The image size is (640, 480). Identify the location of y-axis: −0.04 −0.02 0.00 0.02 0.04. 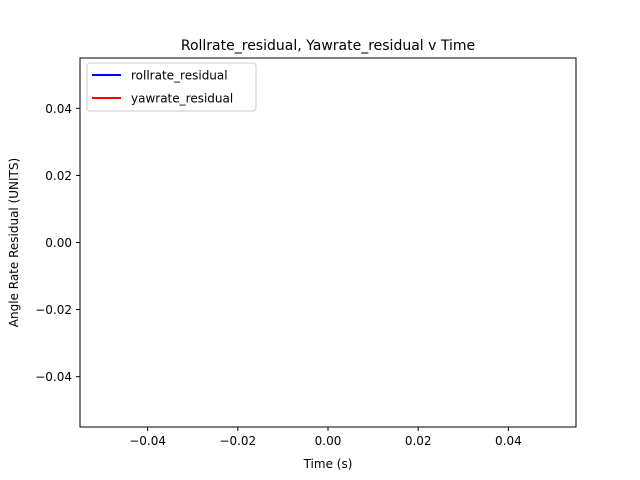
(57, 243).